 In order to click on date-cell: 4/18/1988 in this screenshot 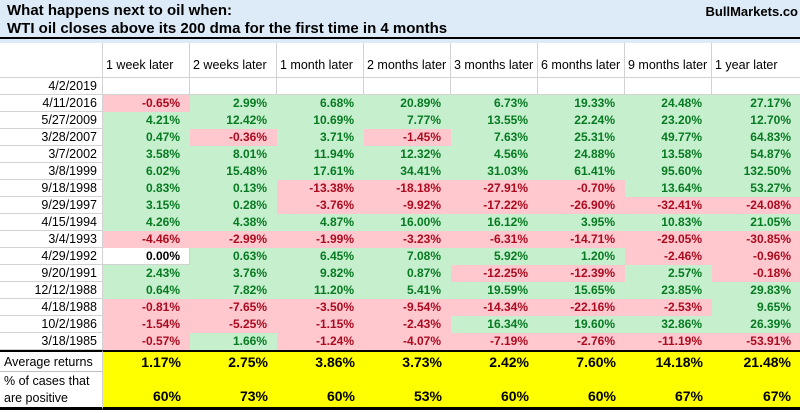, I will do `click(51, 307)`.